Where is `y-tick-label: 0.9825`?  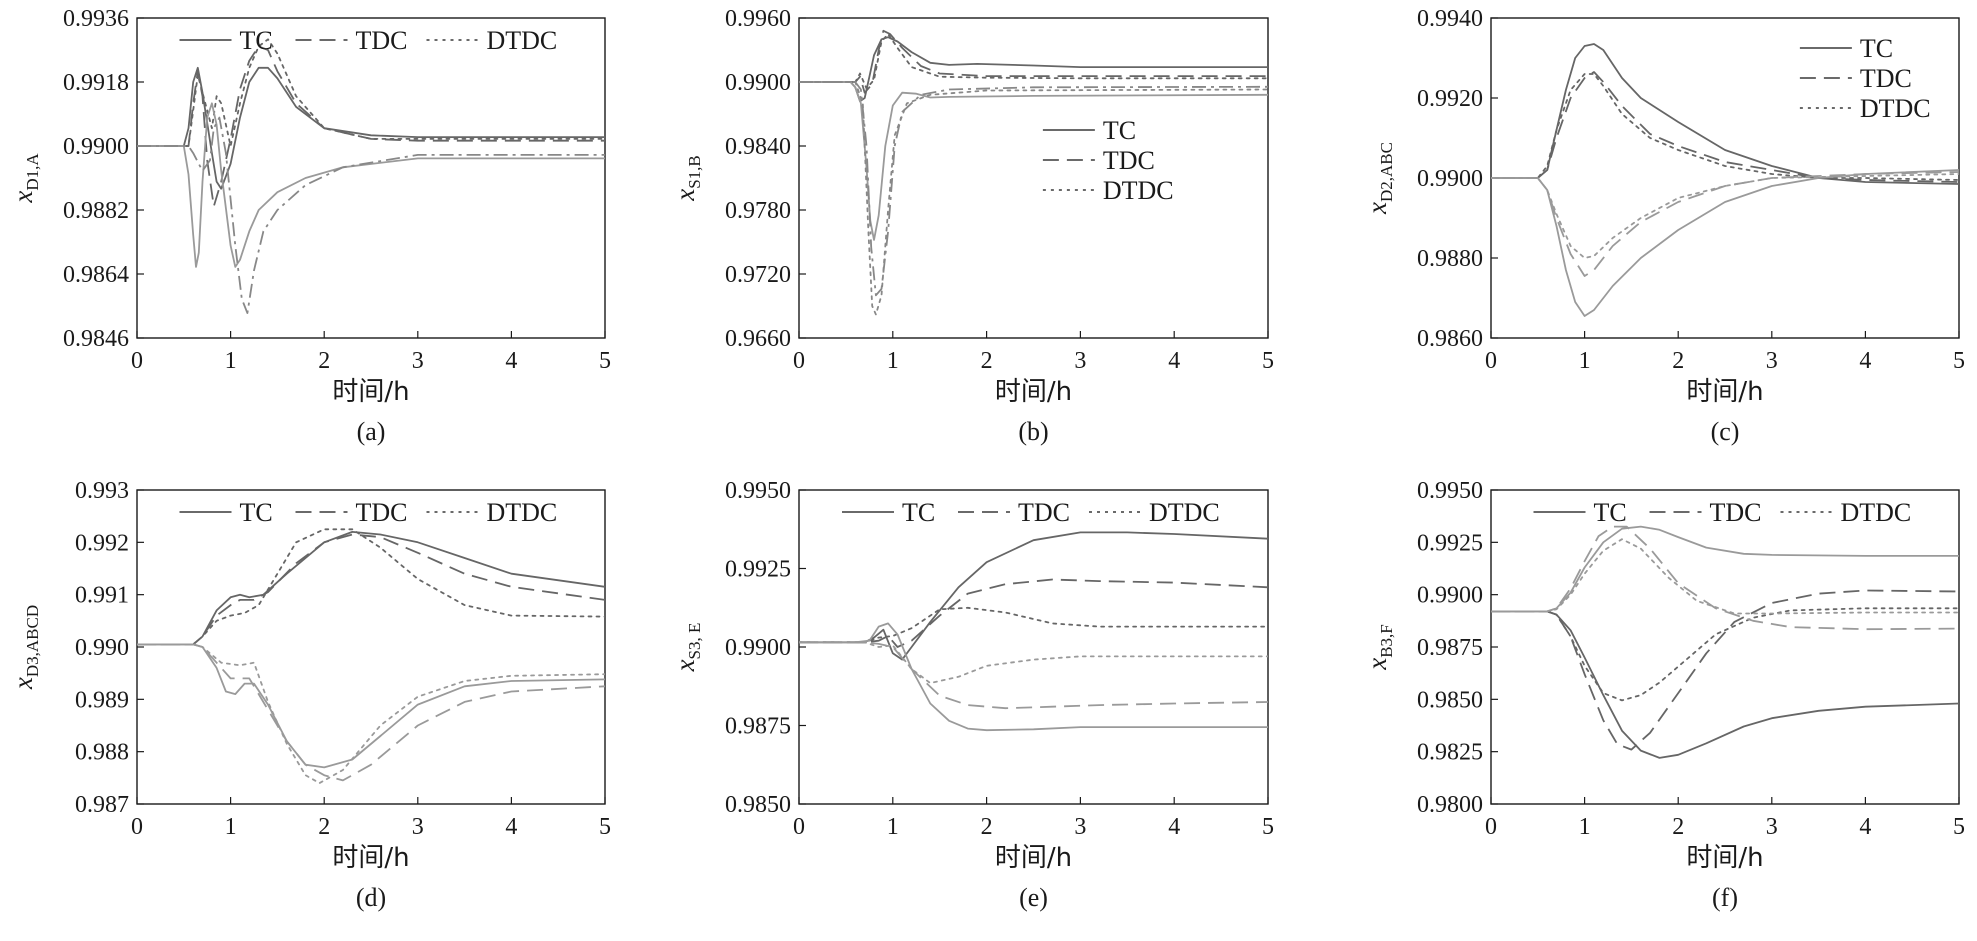
y-tick-label: 0.9825 is located at coordinates (1450, 753).